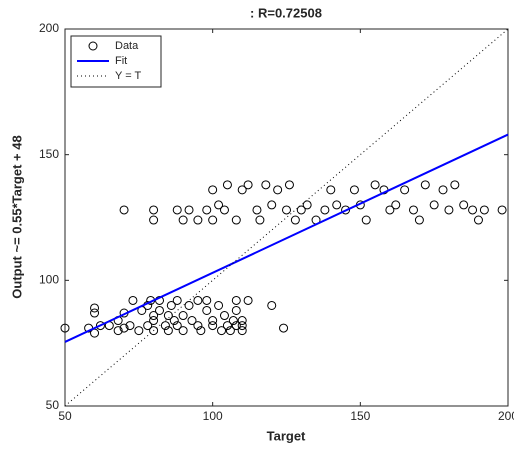 This screenshot has height=453, width=514. Describe the element at coordinates (121, 61) in the screenshot. I see `legend-label: Fit` at that location.